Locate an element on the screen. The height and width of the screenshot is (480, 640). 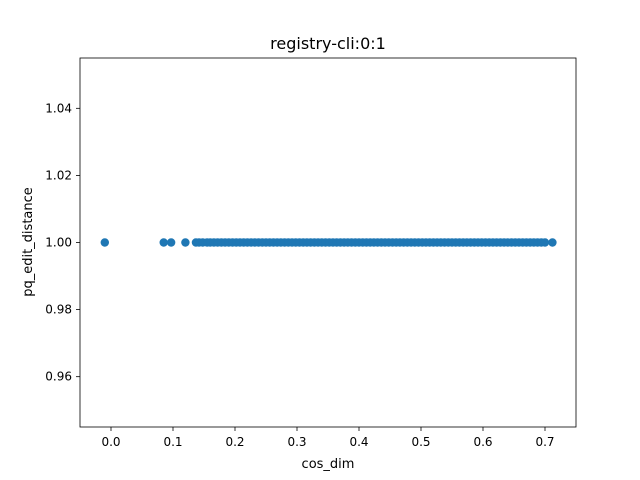
y-tick-label: 0.96 is located at coordinates (58, 377).